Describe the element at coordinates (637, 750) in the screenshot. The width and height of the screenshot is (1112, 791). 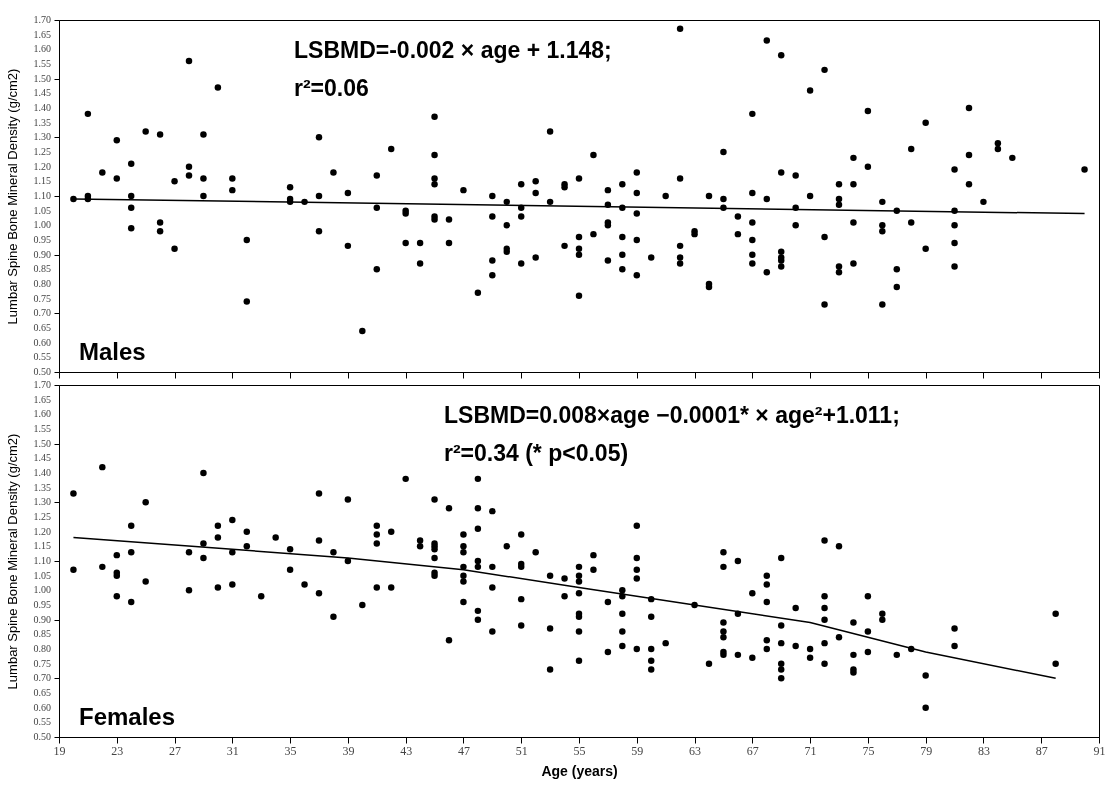
I see `x-tick-label: 59` at that location.